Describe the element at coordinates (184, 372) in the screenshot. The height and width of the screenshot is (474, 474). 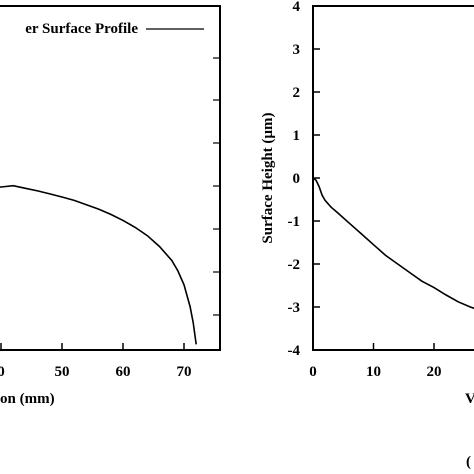
I see `left-x-tick-label: 70` at that location.